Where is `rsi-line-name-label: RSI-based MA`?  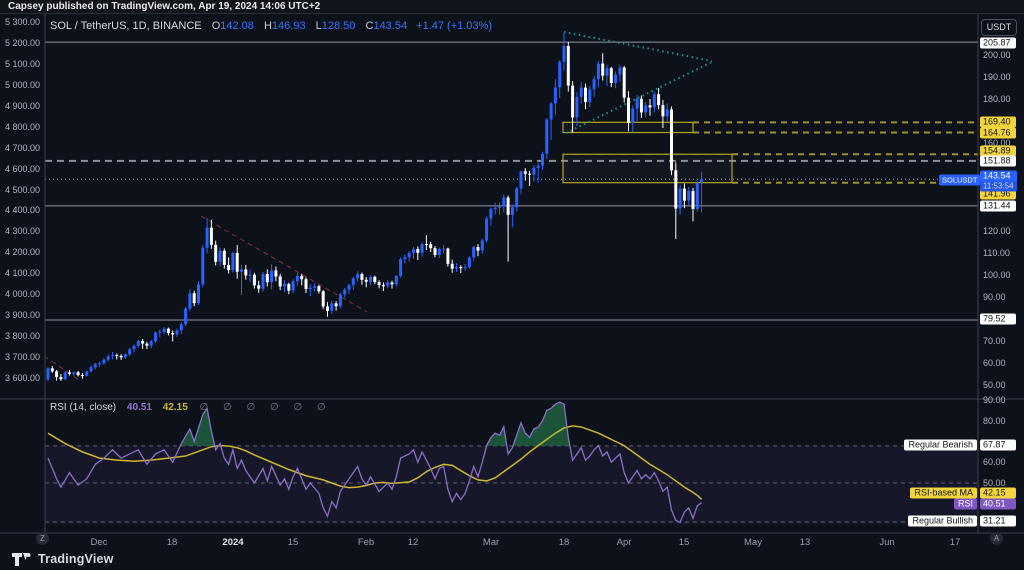 rsi-line-name-label: RSI-based MA is located at coordinates (943, 493).